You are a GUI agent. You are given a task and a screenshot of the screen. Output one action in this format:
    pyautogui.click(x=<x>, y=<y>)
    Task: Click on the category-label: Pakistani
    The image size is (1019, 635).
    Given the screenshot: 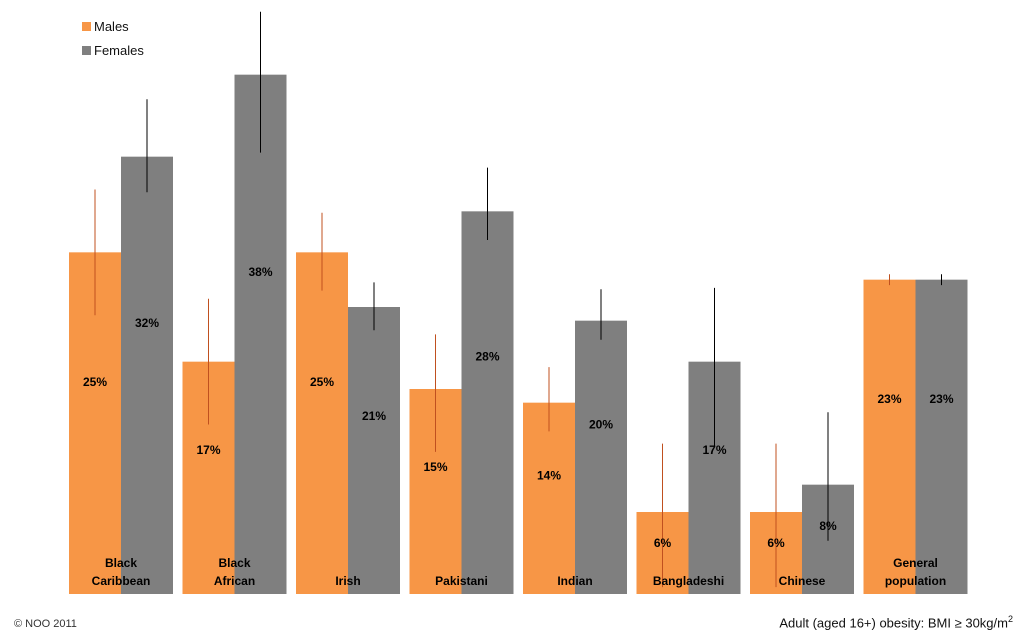 What is the action you would take?
    pyautogui.click(x=461, y=581)
    